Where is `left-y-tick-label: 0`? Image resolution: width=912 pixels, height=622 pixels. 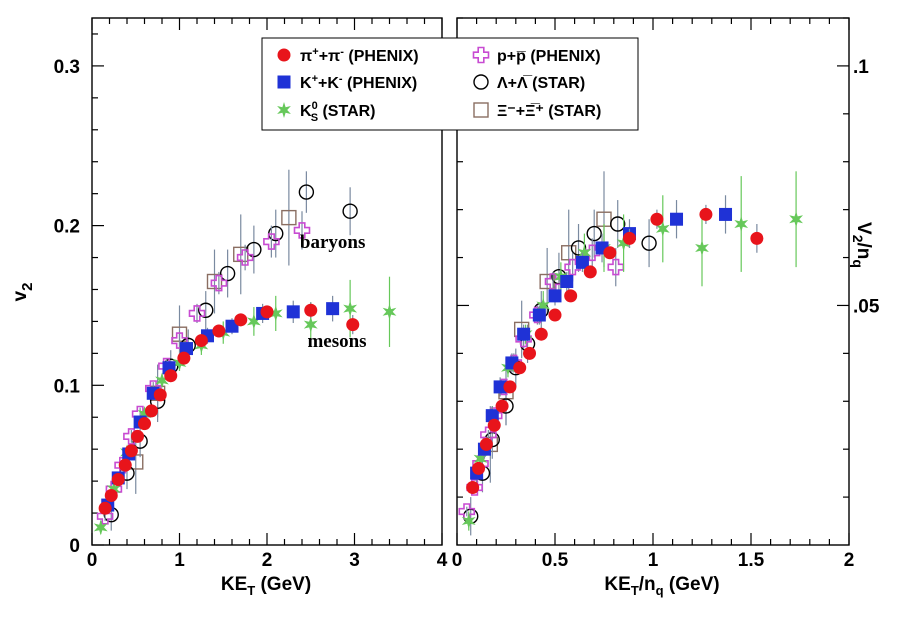
left-y-tick-label: 0 is located at coordinates (74, 546).